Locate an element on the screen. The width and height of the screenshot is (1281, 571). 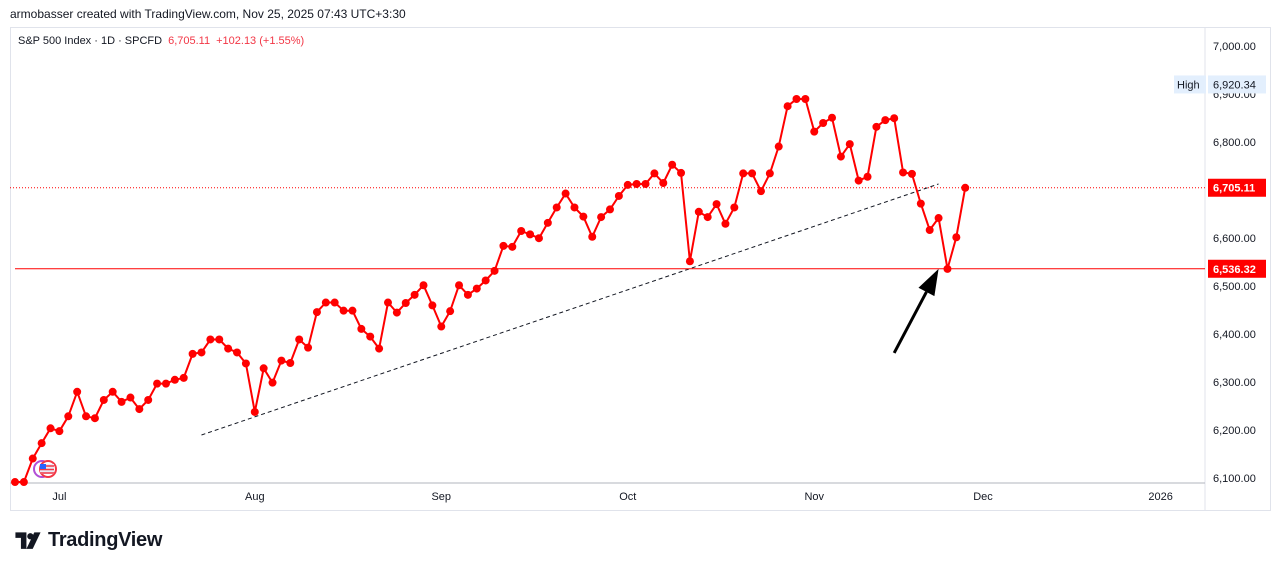
high-value-box is located at coordinates (1237, 84).